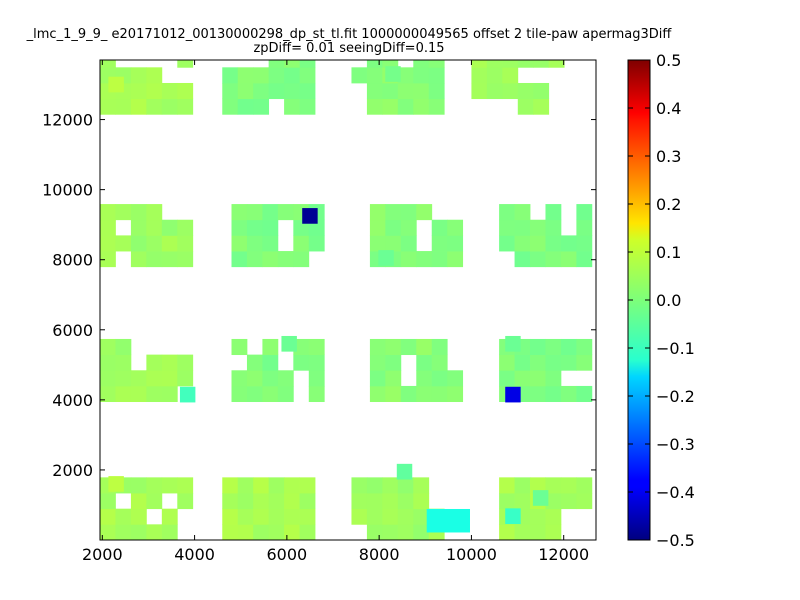 The image size is (800, 600). Describe the element at coordinates (675, 396) in the screenshot. I see `colorbar-tick-label: −0.2` at that location.